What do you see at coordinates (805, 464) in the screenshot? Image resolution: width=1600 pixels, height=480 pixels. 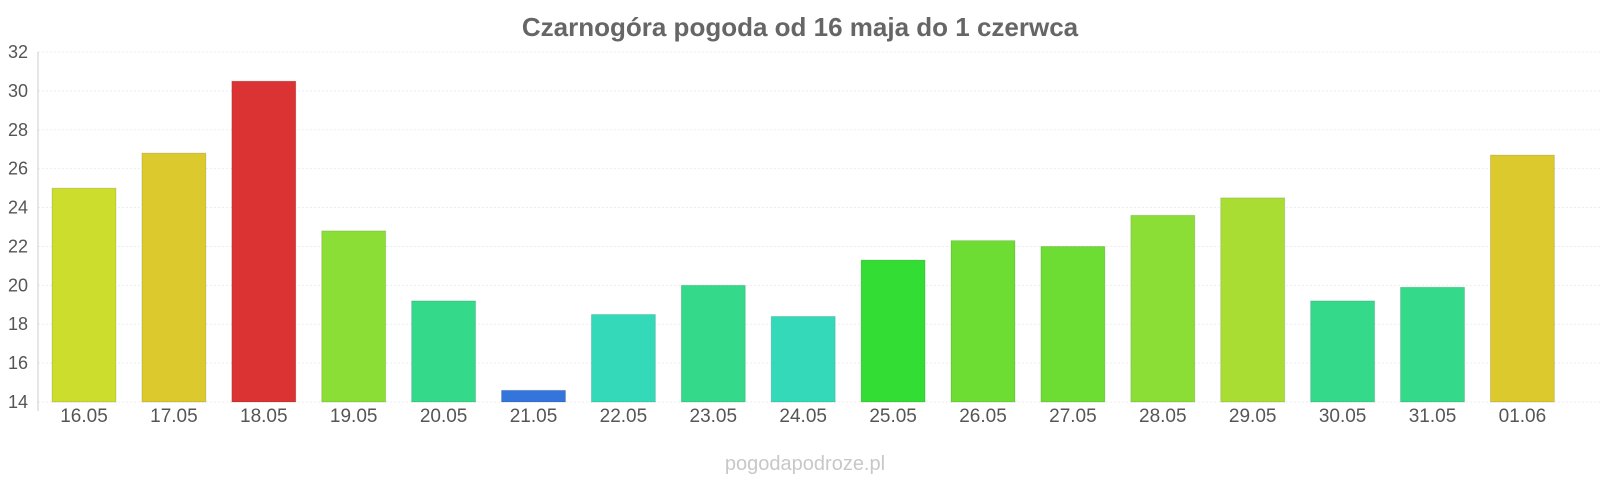 I see `watermark-text: pogodapodroze.pl` at bounding box center [805, 464].